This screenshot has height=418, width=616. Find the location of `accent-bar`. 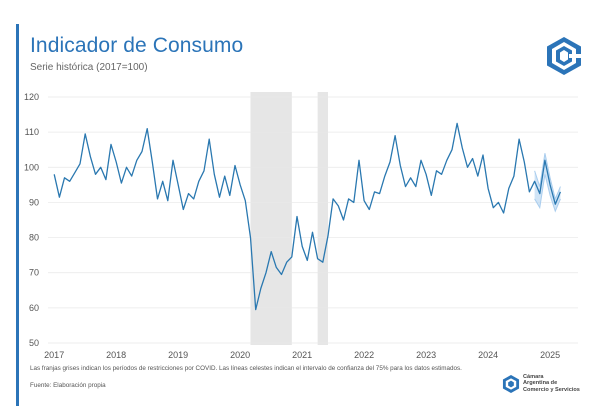

accent-bar is located at coordinates (17, 215).